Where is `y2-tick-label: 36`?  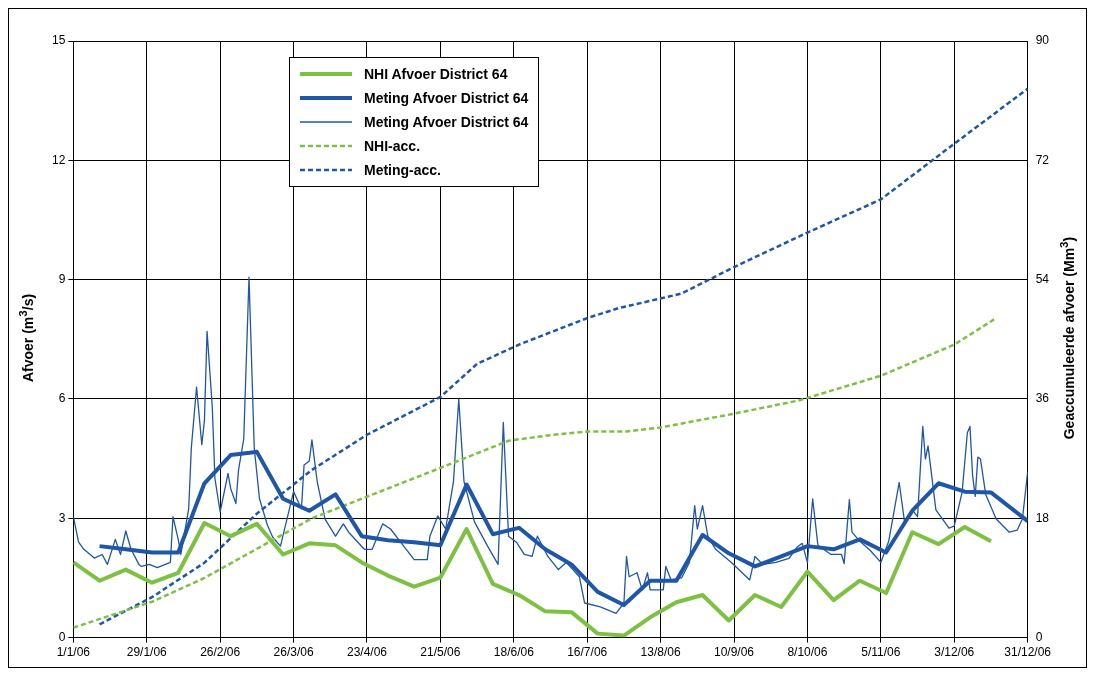 y2-tick-label: 36 is located at coordinates (1042, 398).